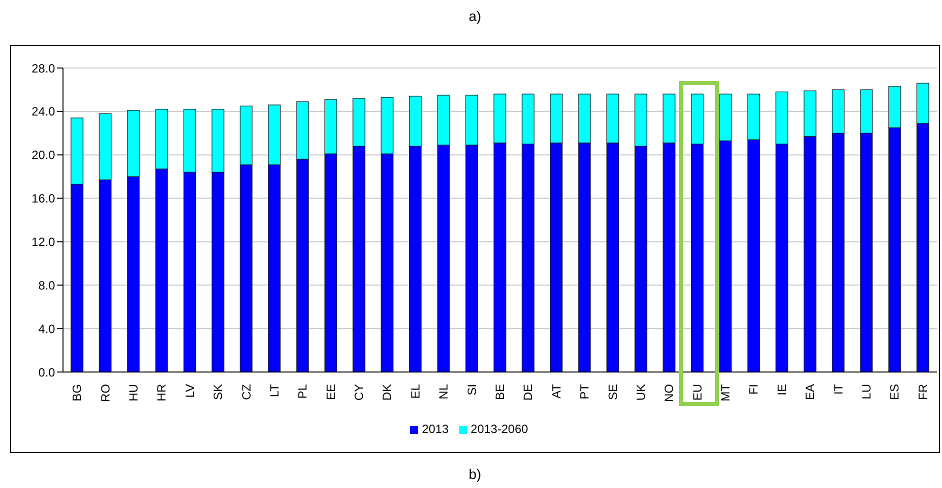 The height and width of the screenshot is (488, 942). I want to click on x-tick-label: SI, so click(471, 390).